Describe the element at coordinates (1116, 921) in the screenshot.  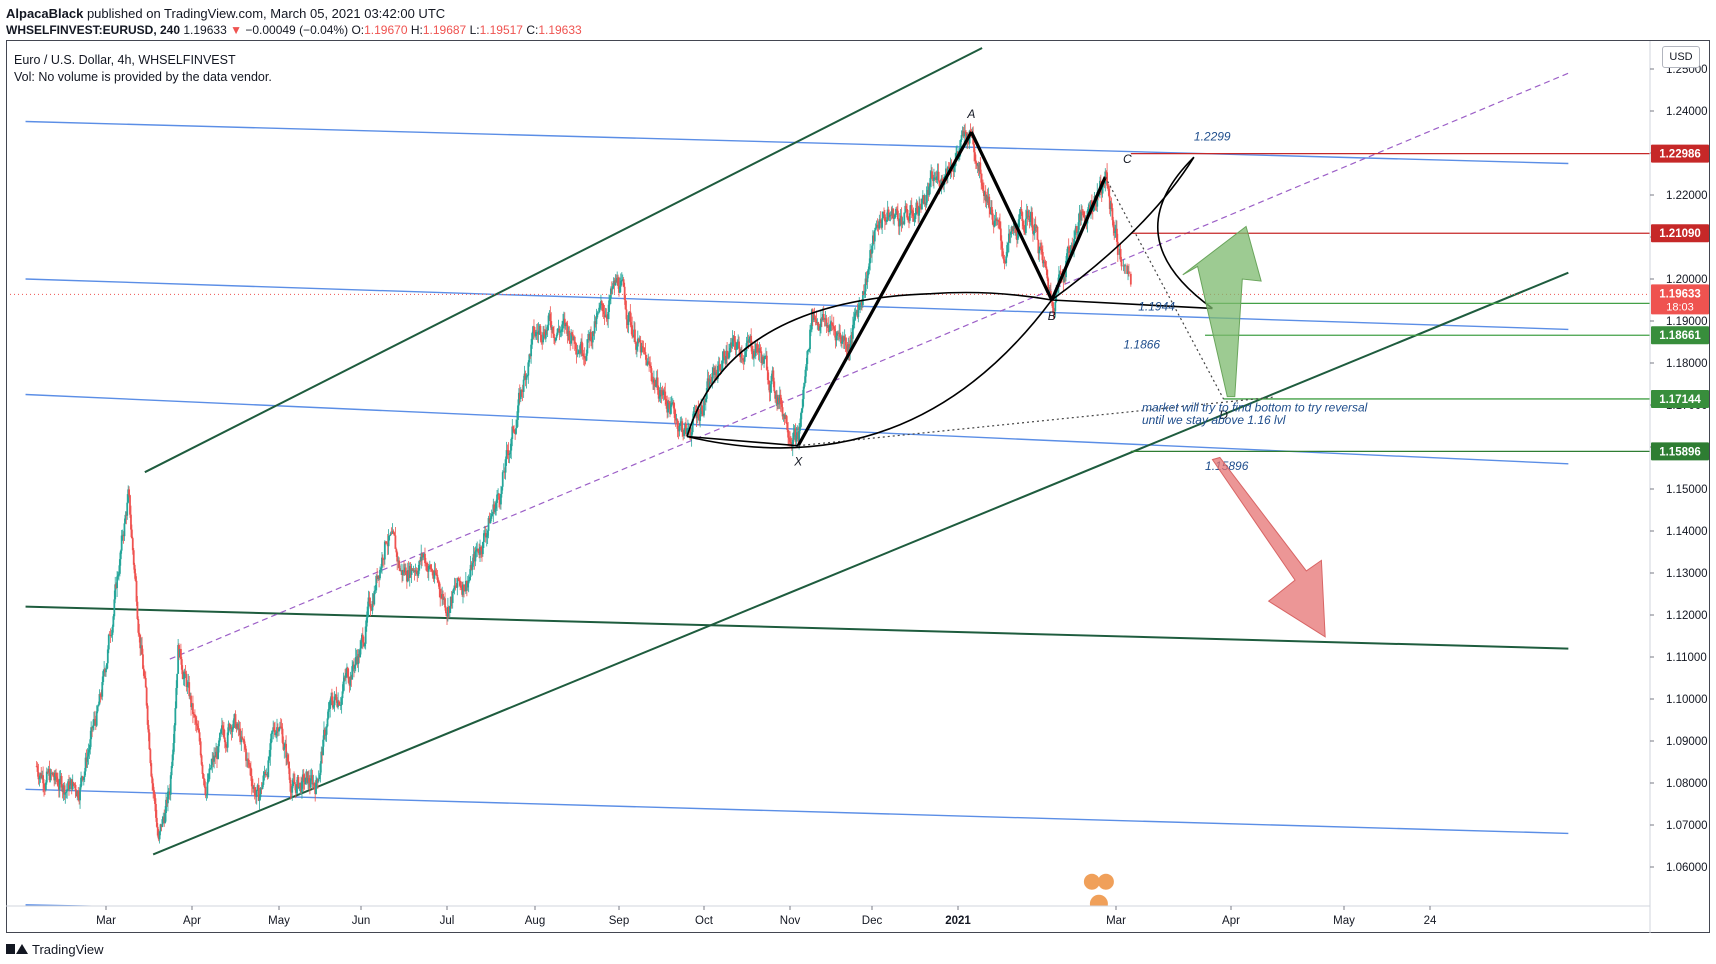
I see `time-tick-label: Mar` at that location.